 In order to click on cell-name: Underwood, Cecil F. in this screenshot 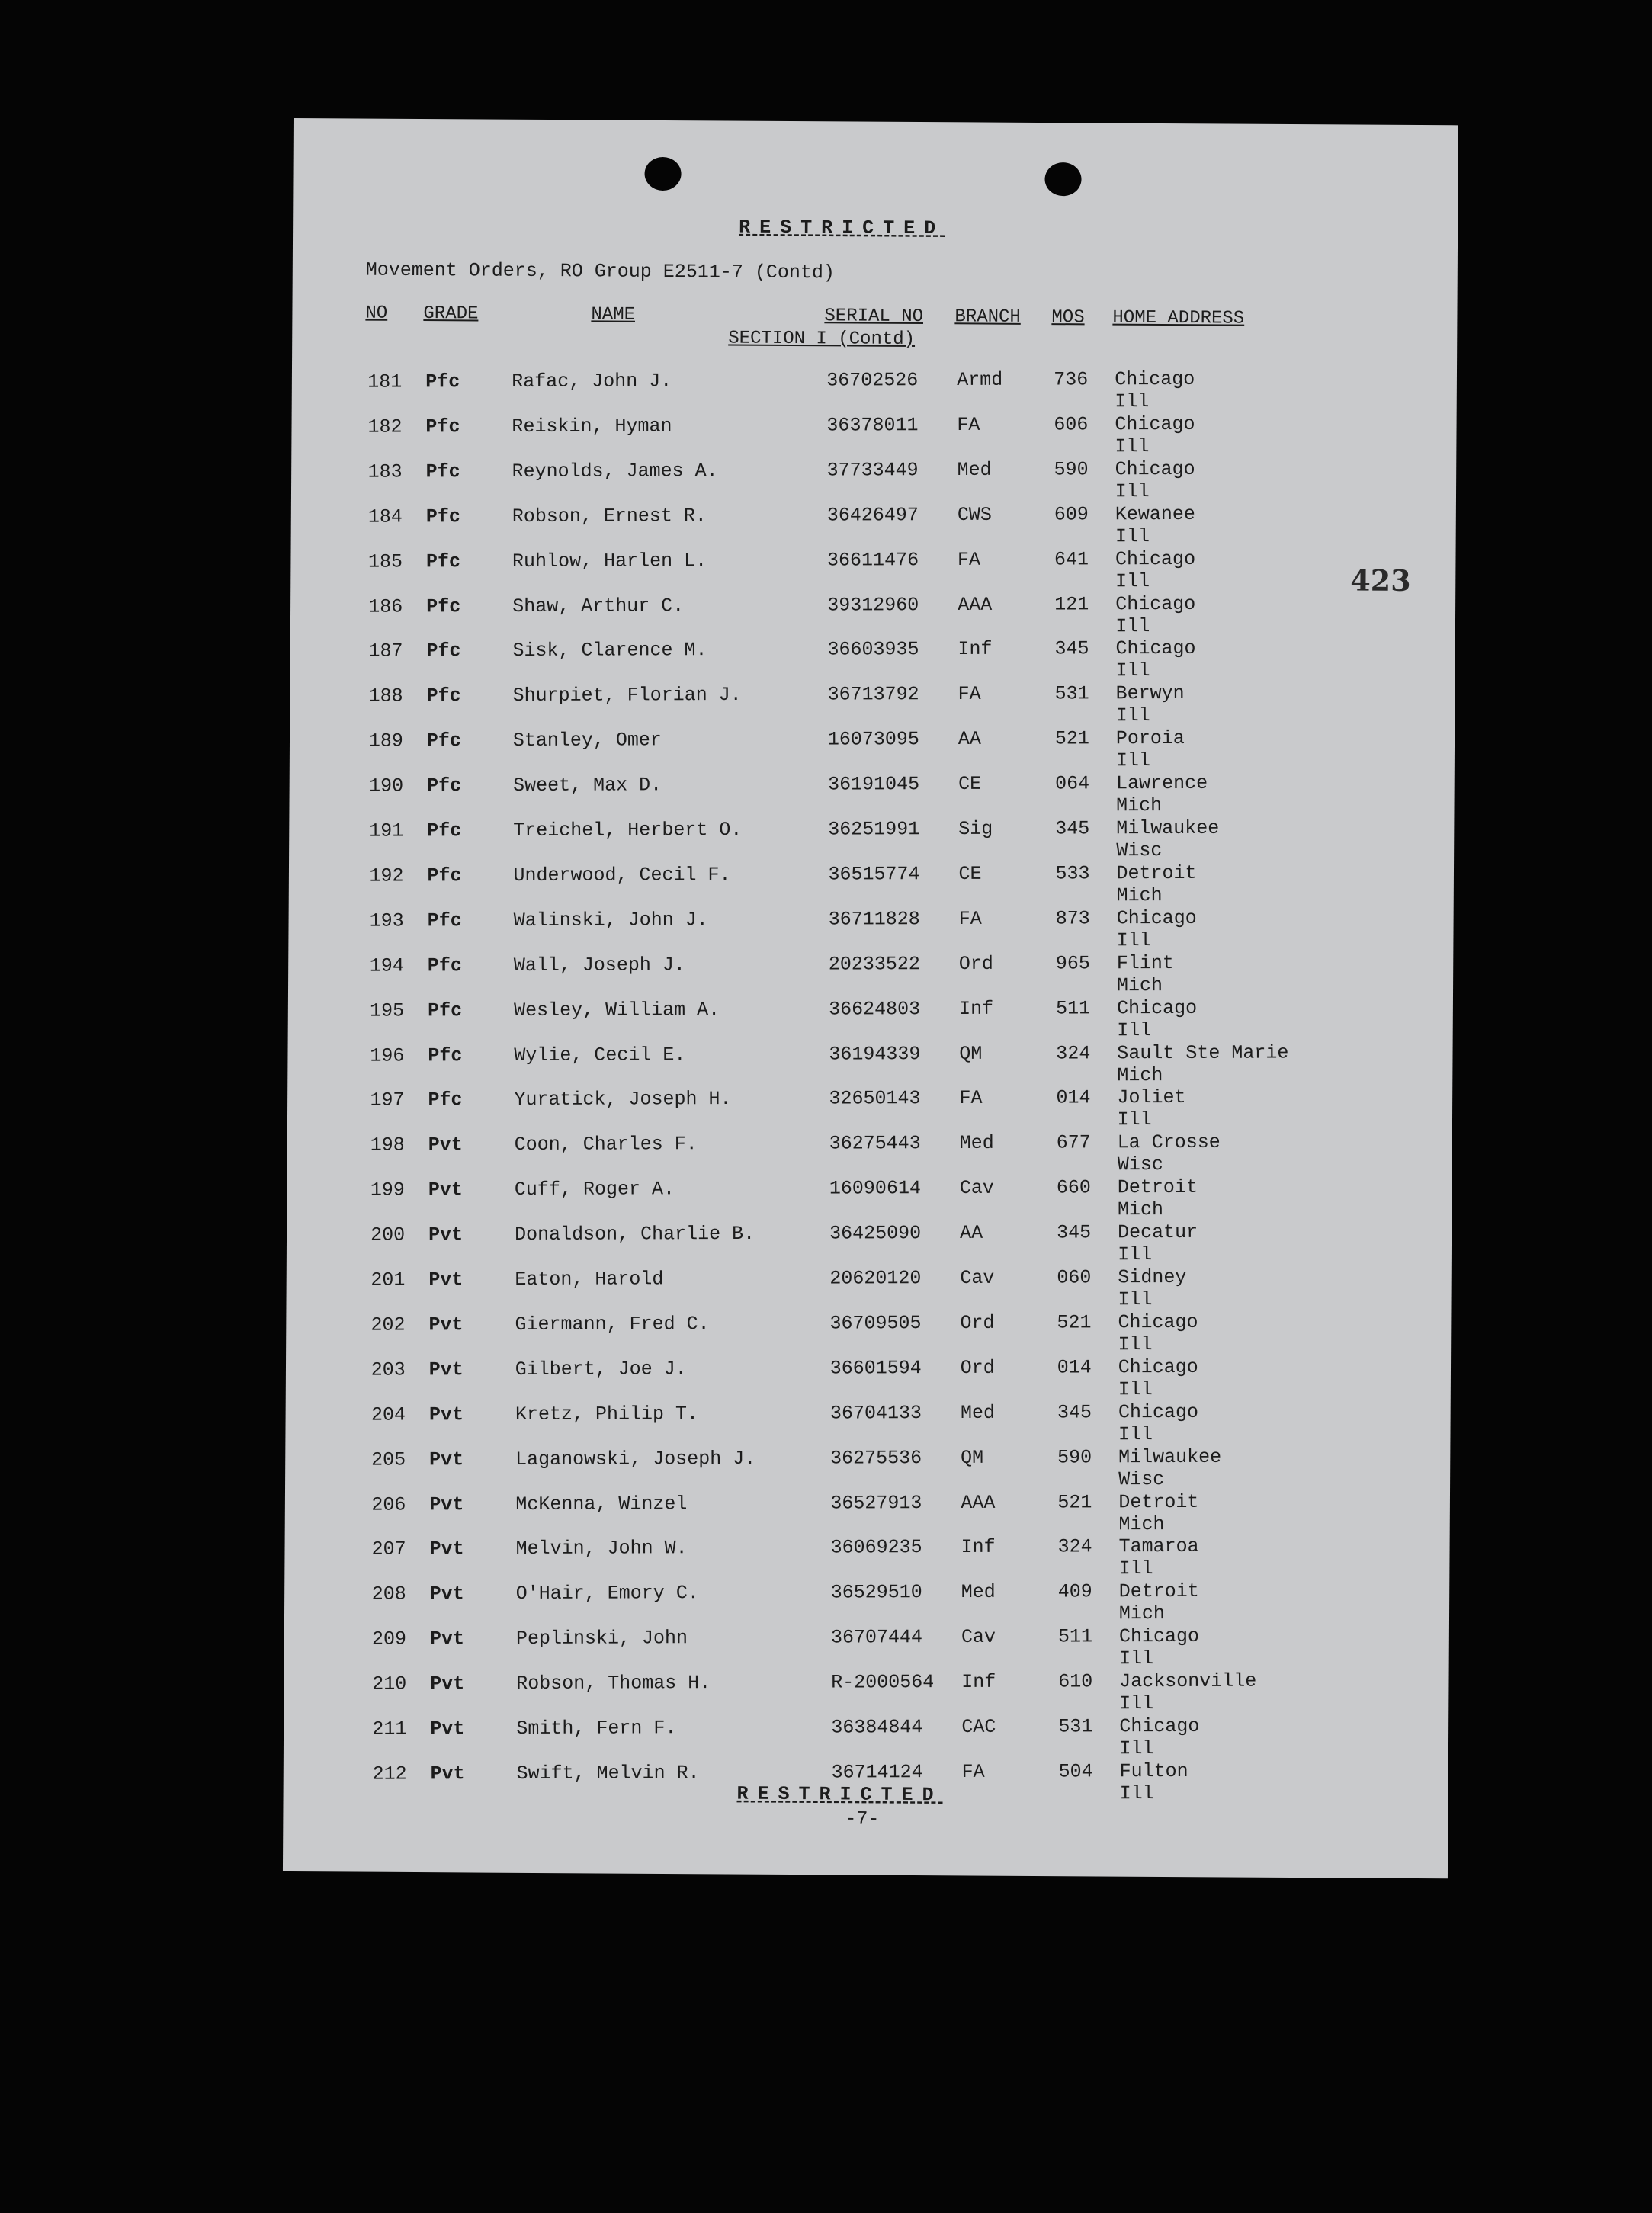, I will do `click(622, 875)`.